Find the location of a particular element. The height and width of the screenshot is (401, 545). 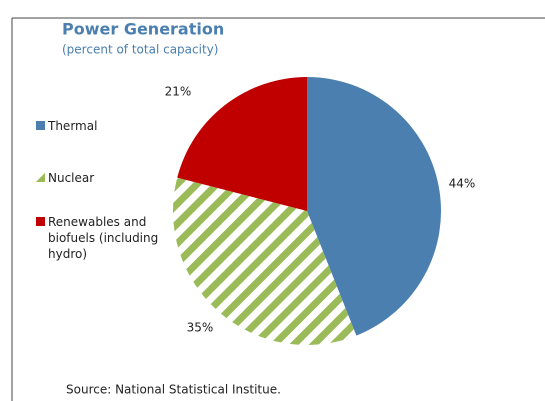

data-label: 35% is located at coordinates (200, 328).